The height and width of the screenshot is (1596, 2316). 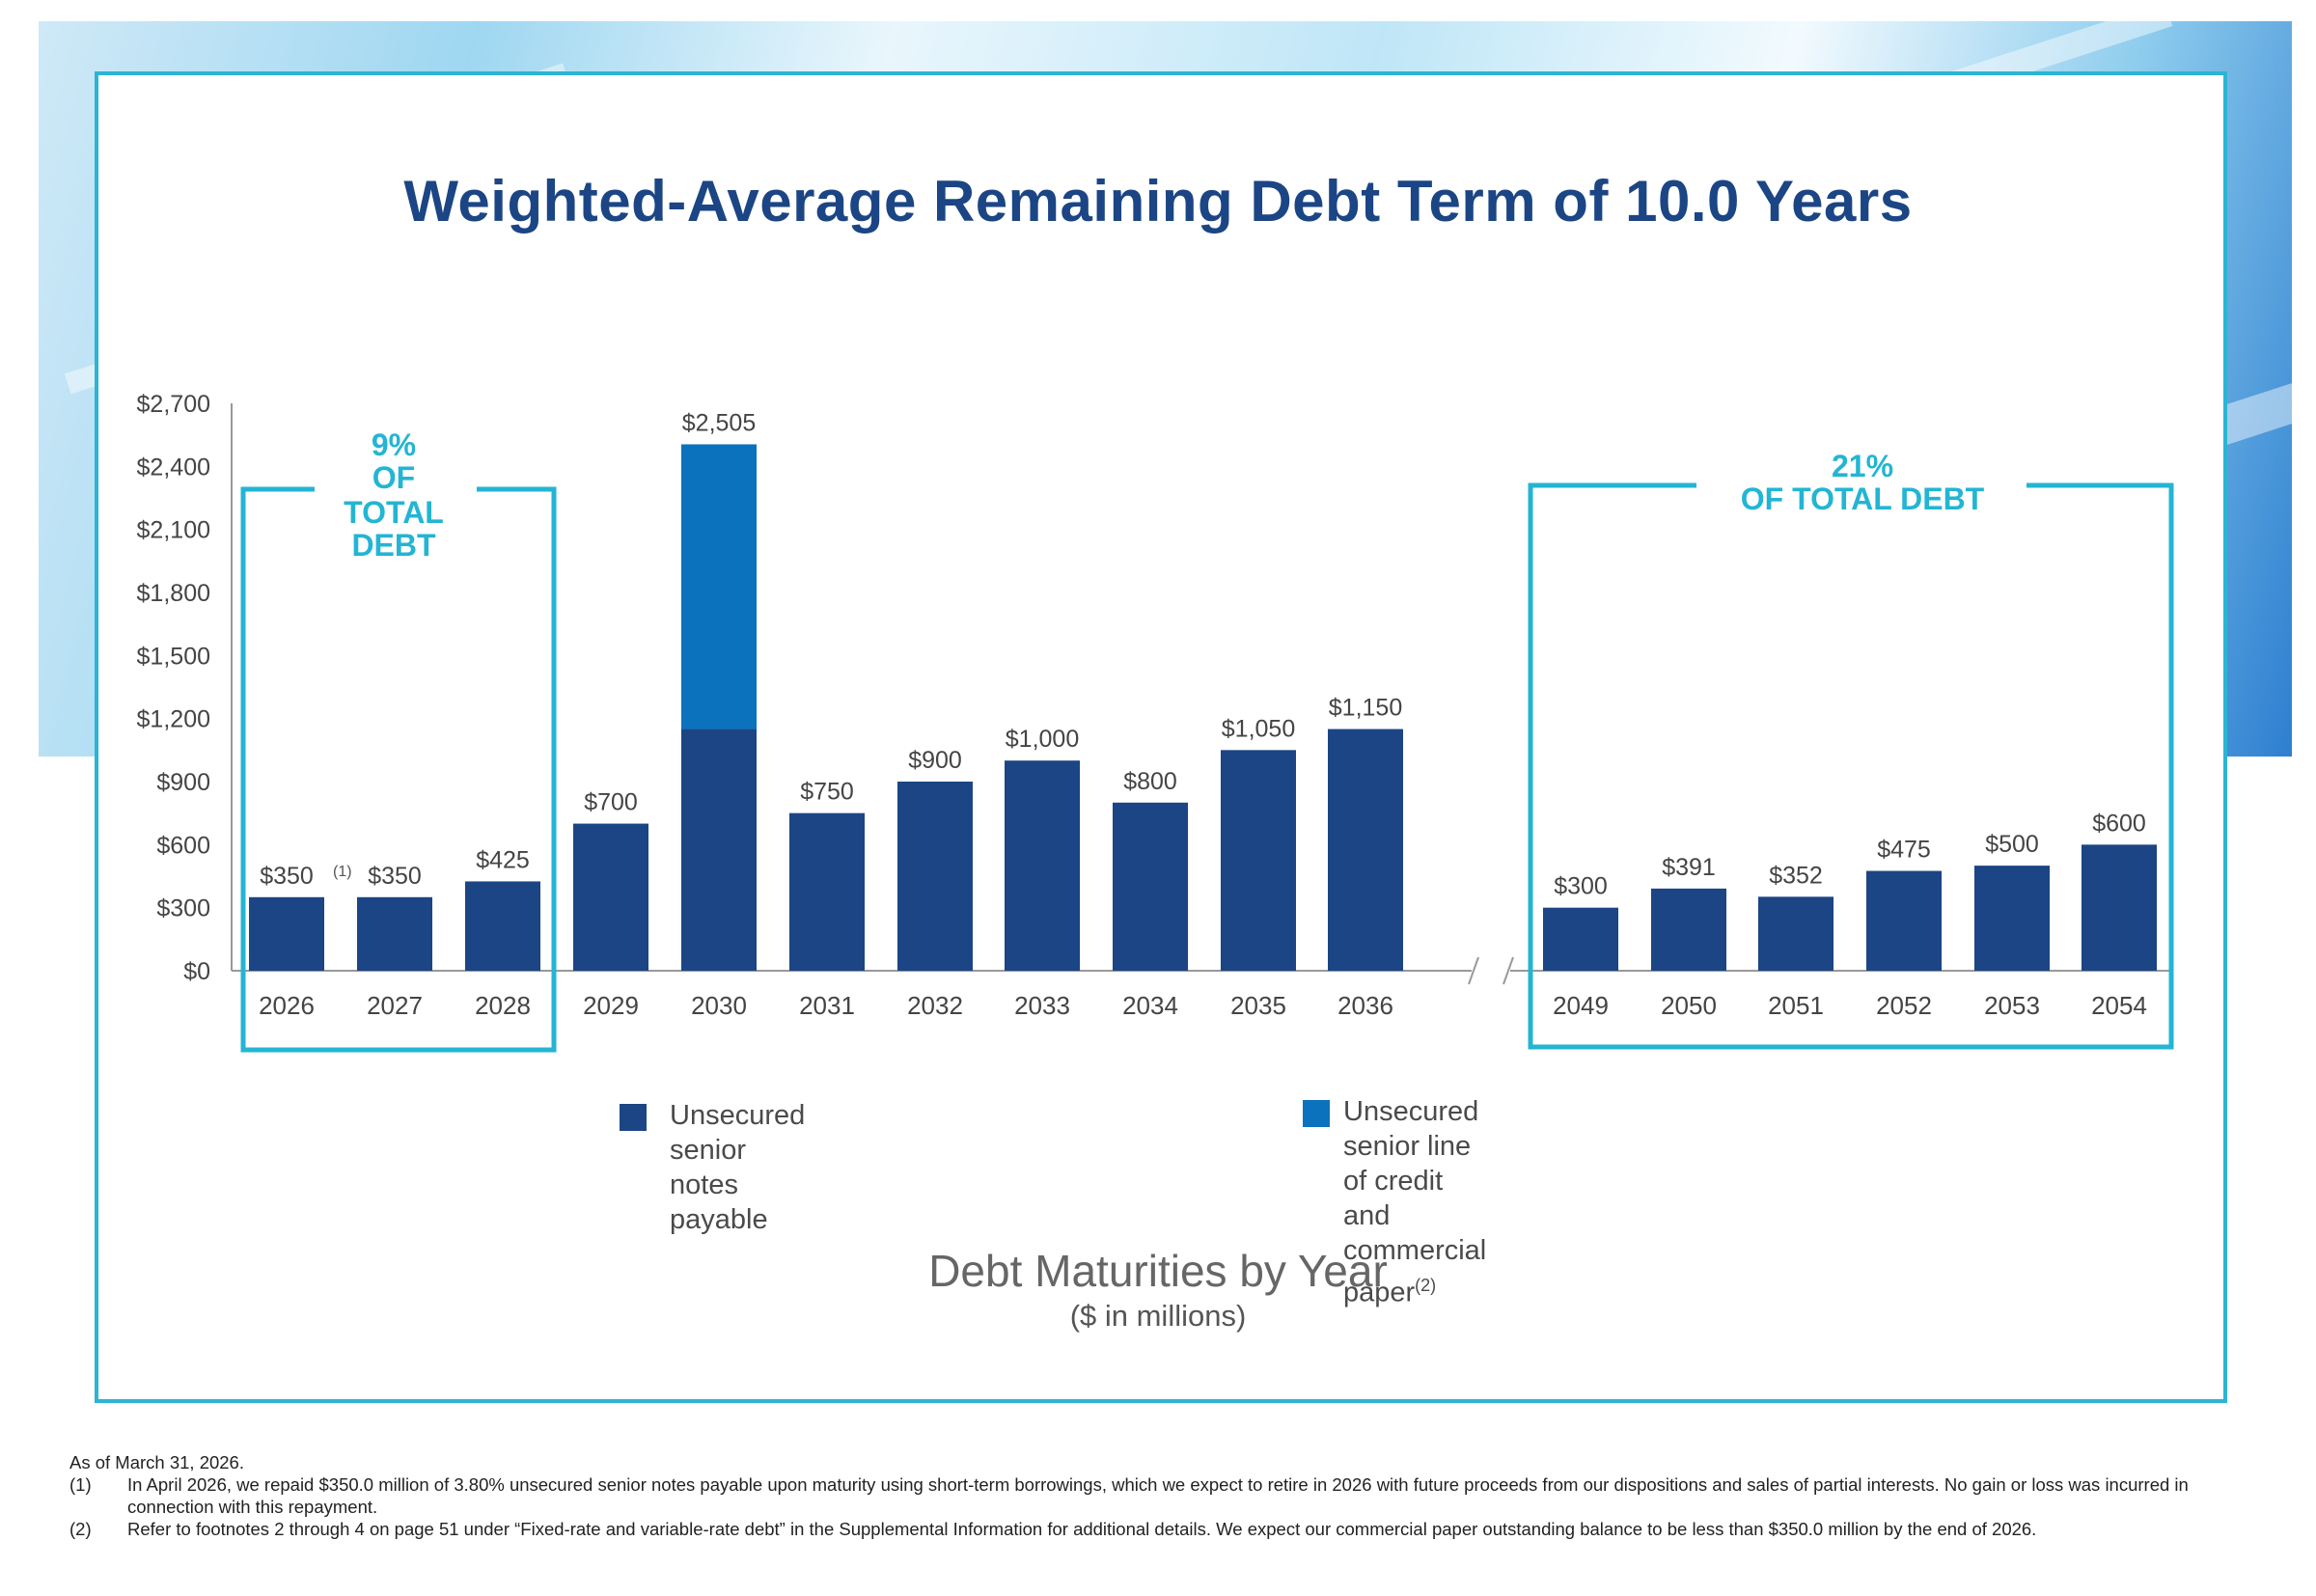 What do you see at coordinates (1042, 739) in the screenshot?
I see `data-label-2033: $1,000` at bounding box center [1042, 739].